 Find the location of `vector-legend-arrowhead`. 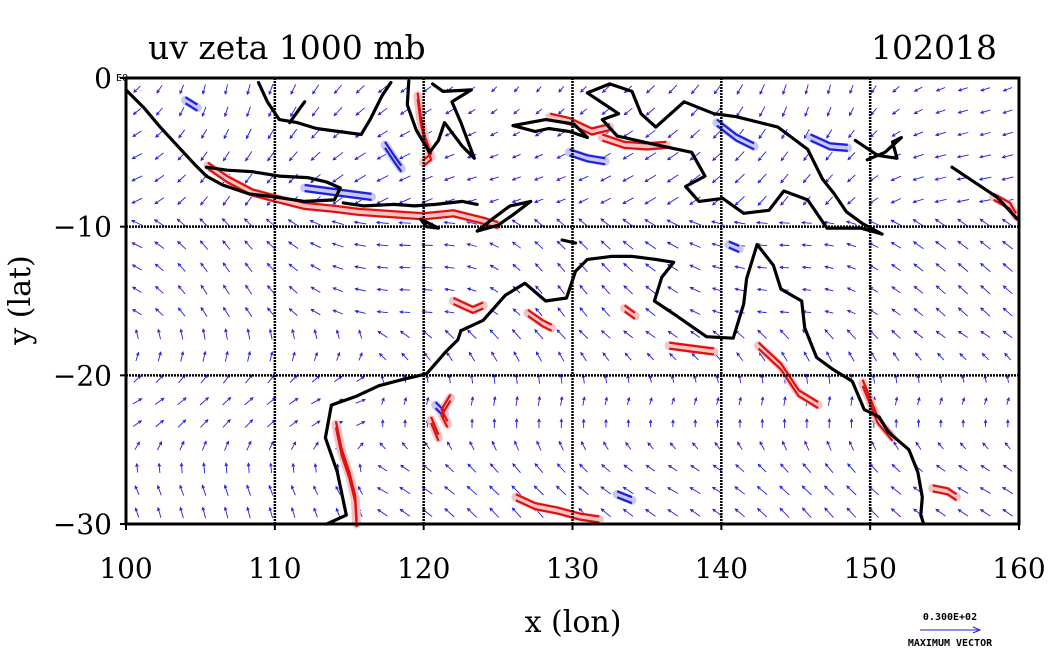

vector-legend-arrowhead is located at coordinates (977, 630).